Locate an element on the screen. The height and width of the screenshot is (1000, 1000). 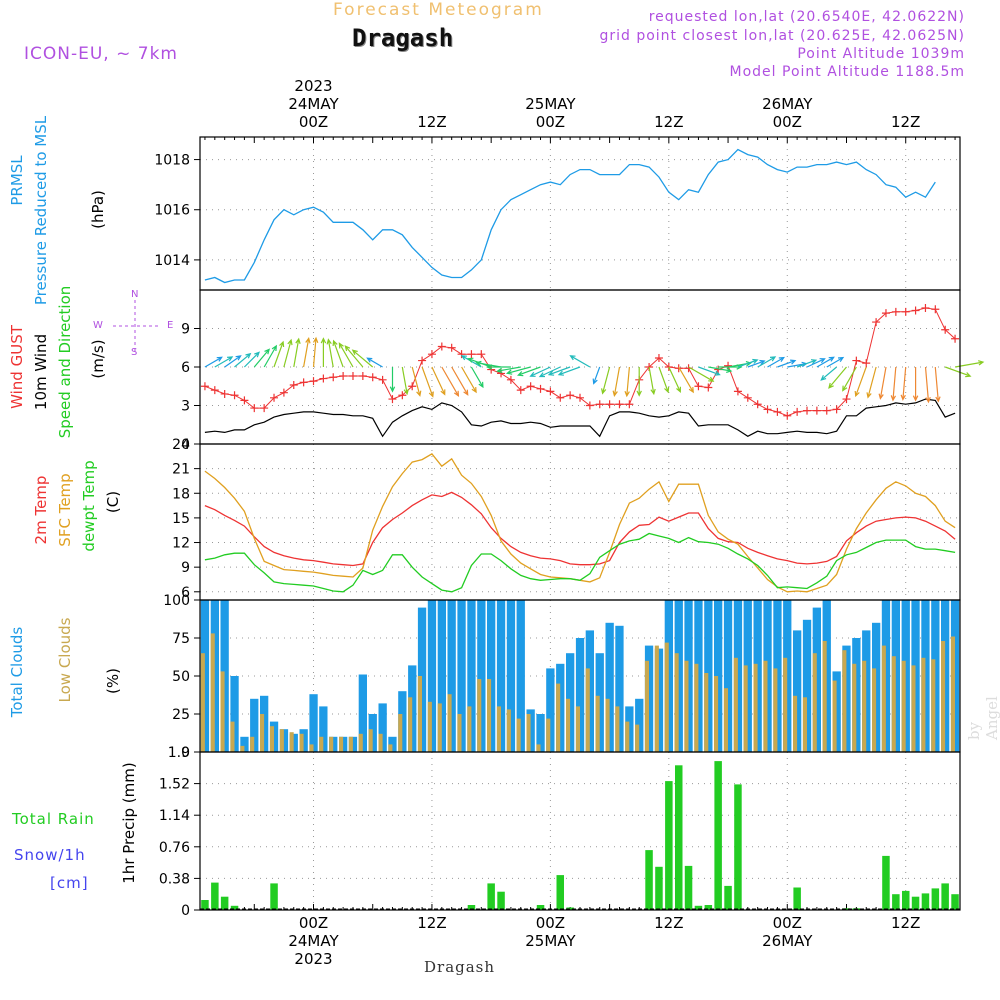
watermark: by Angel is located at coordinates (982, 718).